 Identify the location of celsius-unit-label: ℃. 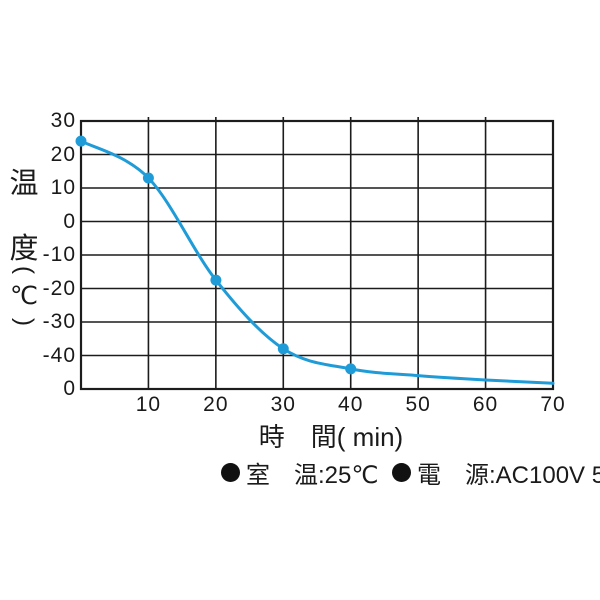
(24, 296).